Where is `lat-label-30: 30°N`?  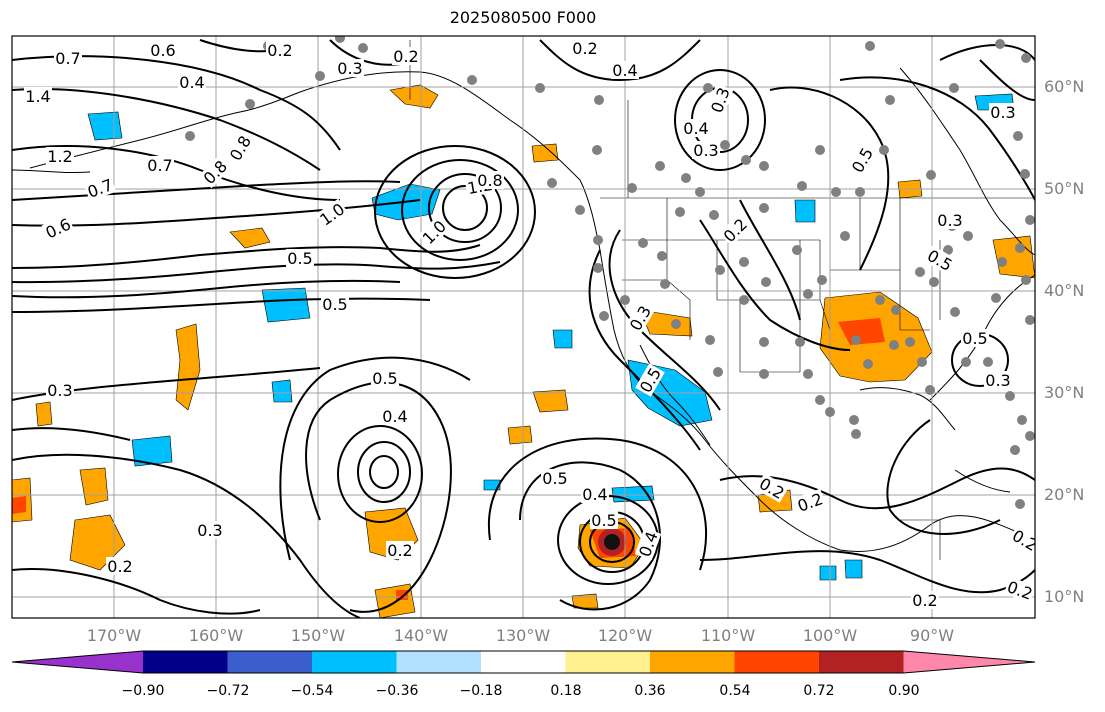
lat-label-30: 30°N is located at coordinates (1064, 392).